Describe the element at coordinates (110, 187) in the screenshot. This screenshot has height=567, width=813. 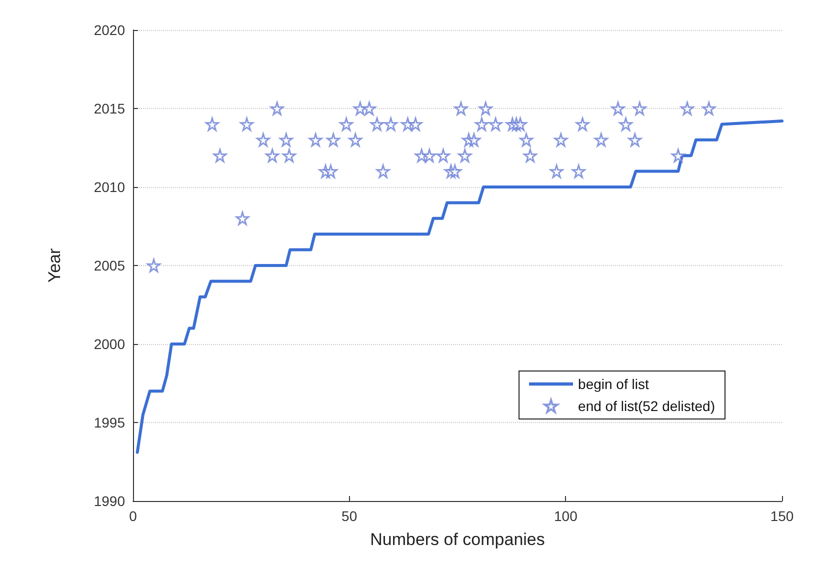
I see `y-tick-label: 2010` at that location.